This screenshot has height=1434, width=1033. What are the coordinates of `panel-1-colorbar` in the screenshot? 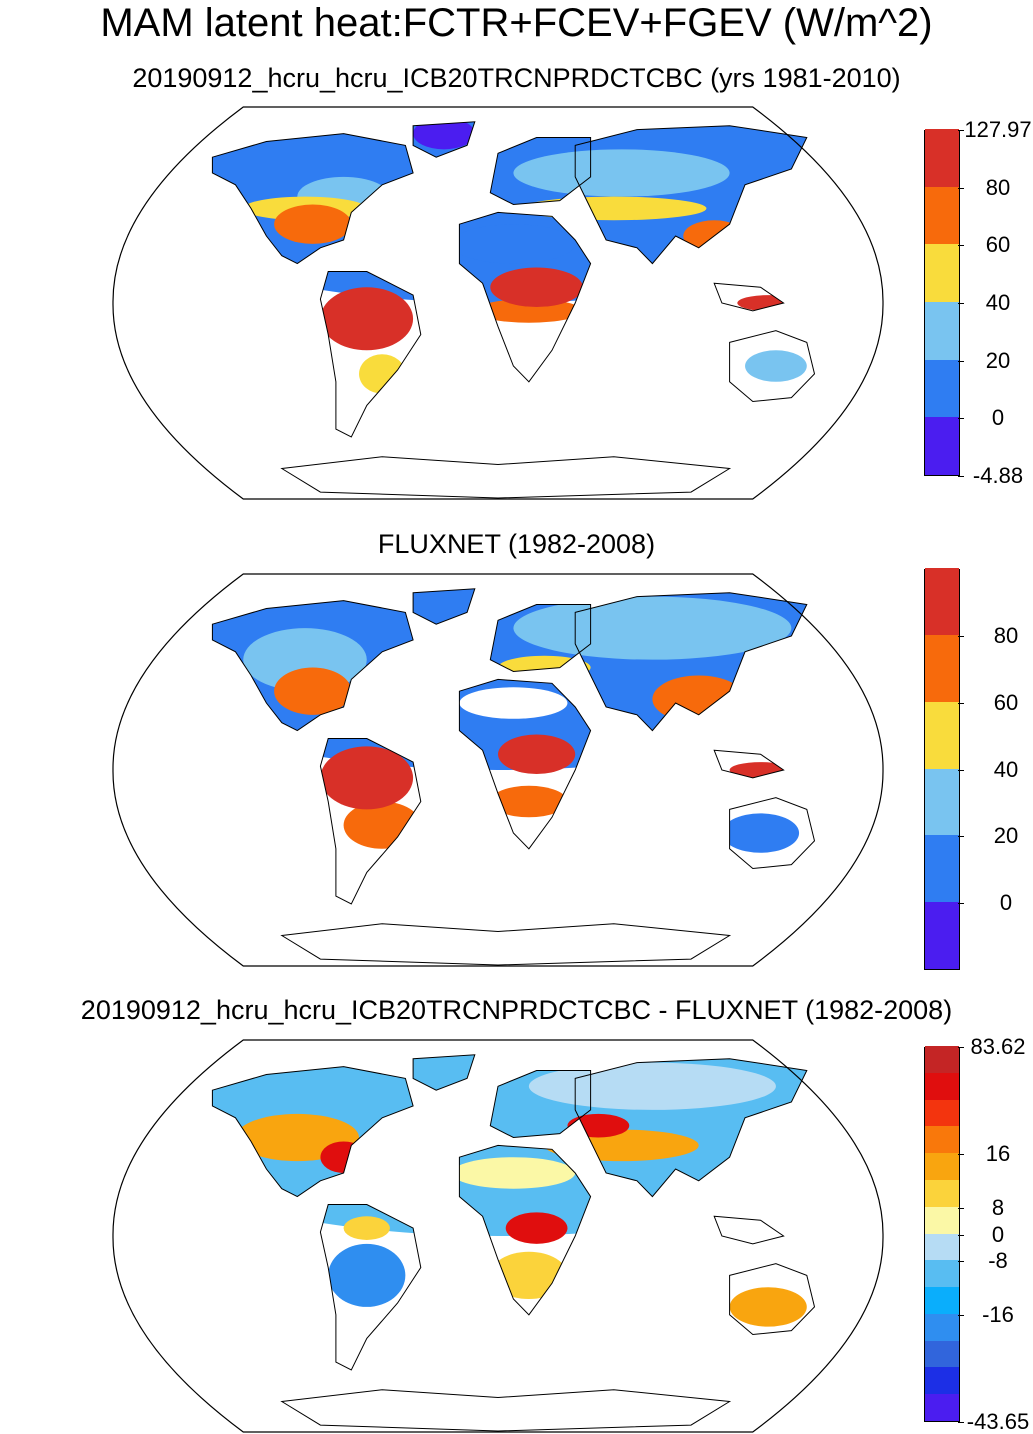 It's located at (942, 302).